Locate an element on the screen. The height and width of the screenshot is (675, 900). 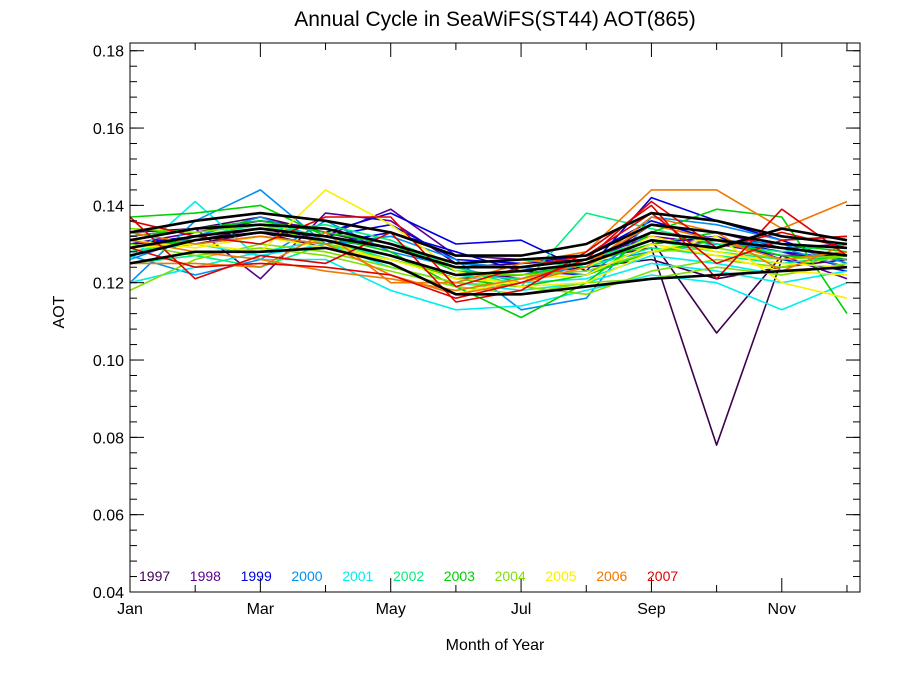
legend-label-2002: 2002 is located at coordinates (408, 576).